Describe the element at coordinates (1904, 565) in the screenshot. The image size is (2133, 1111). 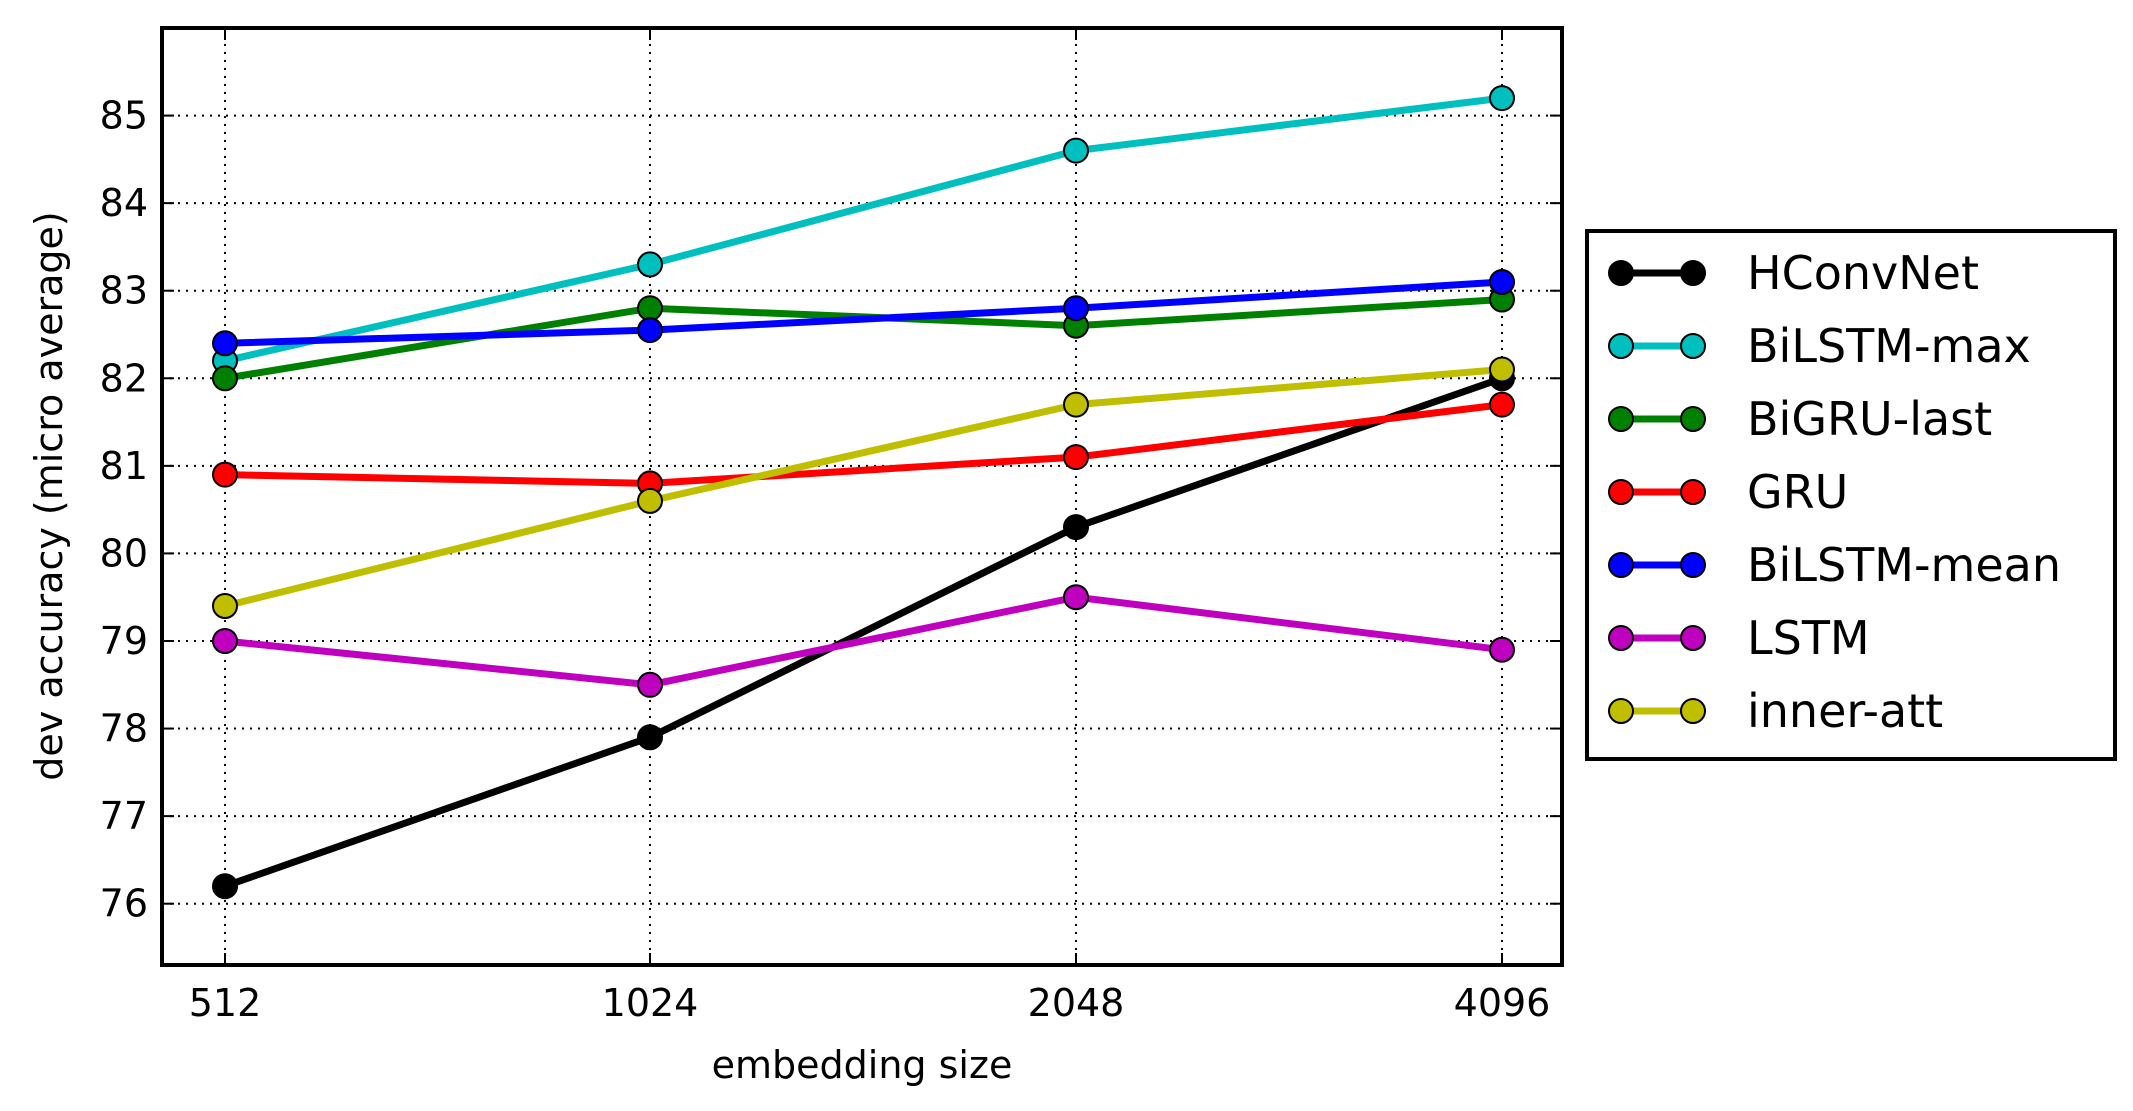
I see `legend-label: BiLSTM-mean` at that location.